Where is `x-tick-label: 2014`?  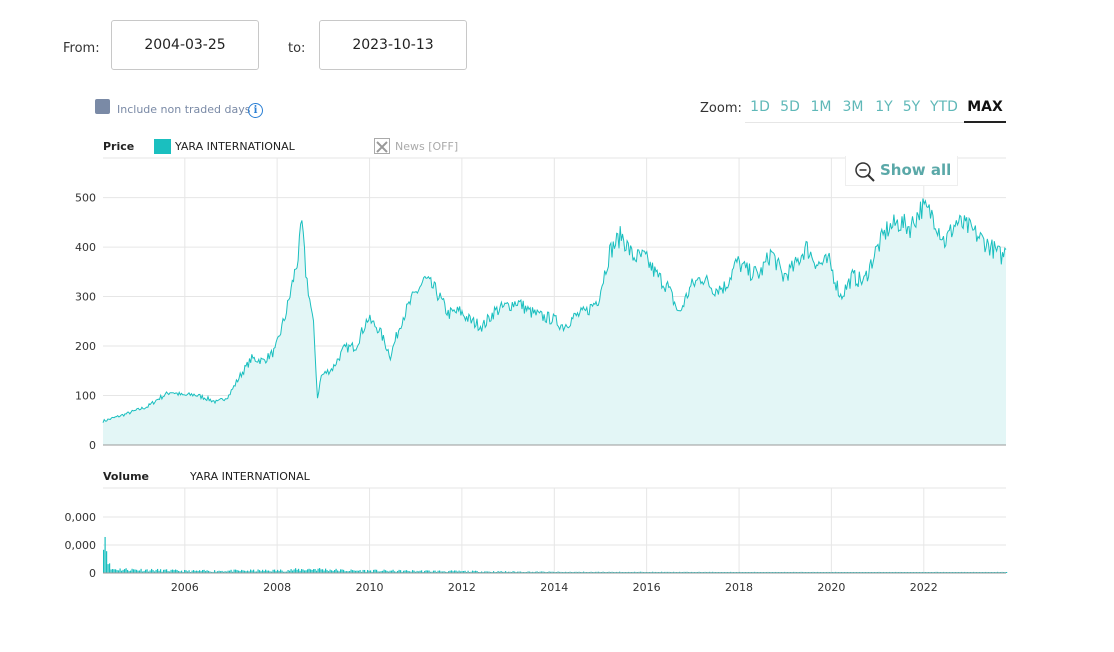
x-tick-label: 2014 is located at coordinates (554, 587).